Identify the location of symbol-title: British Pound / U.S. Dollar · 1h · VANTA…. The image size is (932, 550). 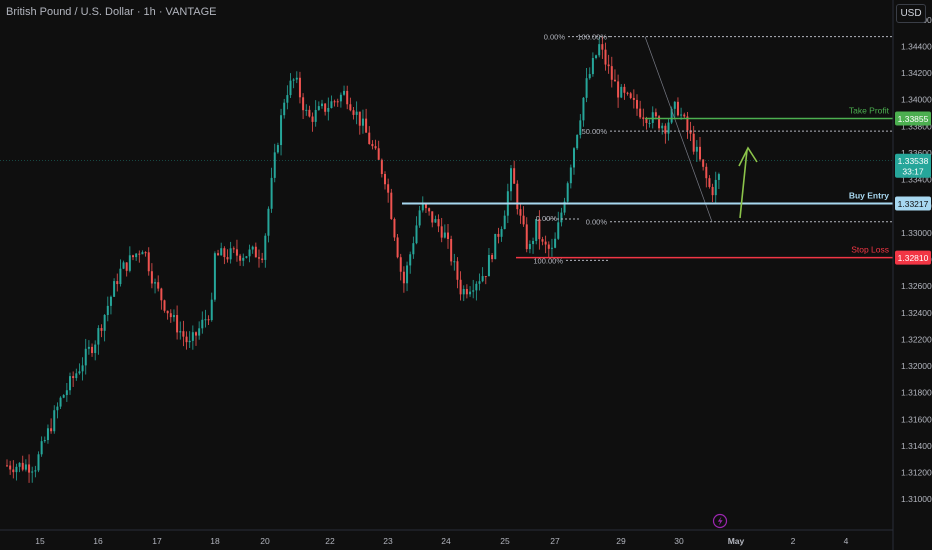
(111, 12).